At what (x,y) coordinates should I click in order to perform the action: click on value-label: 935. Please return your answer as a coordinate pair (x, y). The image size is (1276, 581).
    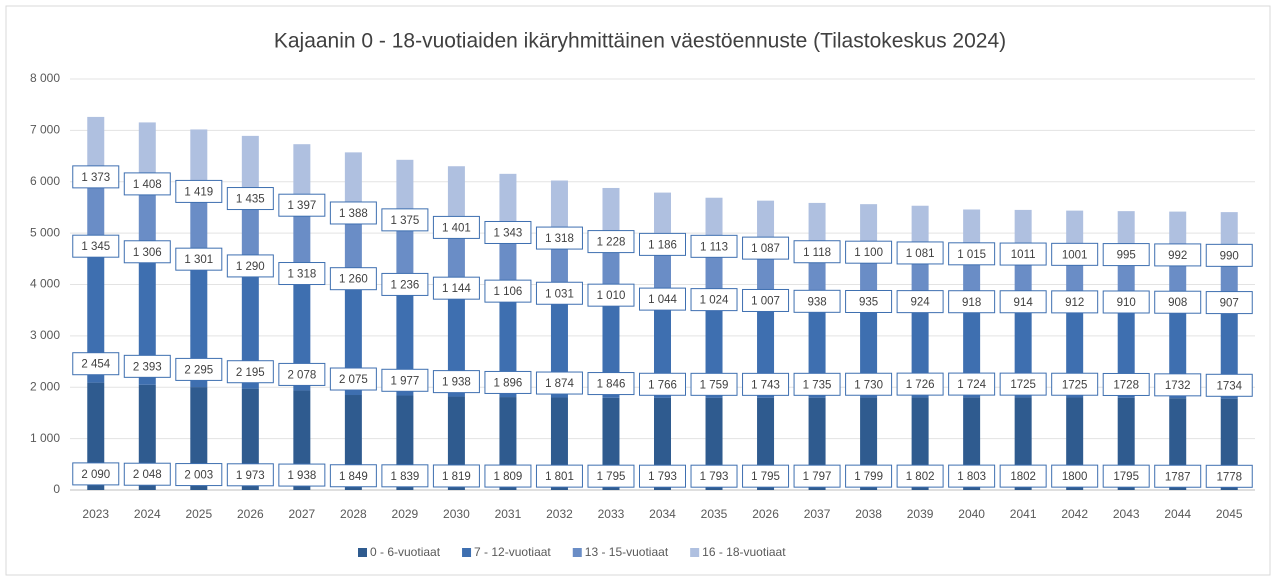
    Looking at the image, I should click on (868, 303).